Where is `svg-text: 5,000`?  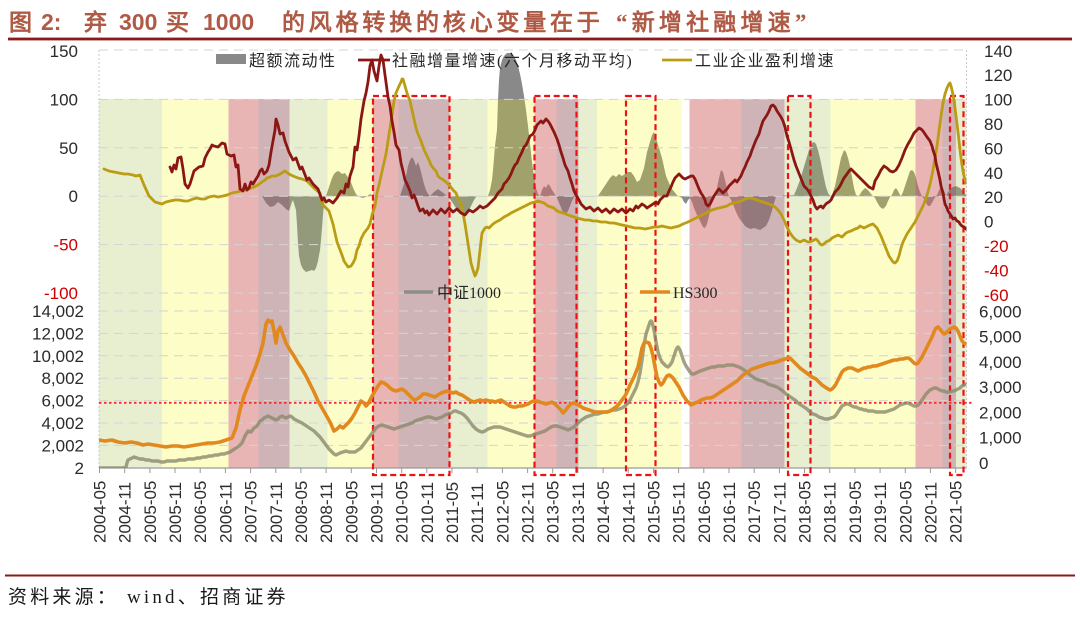
svg-text: 5,000 is located at coordinates (1000, 337).